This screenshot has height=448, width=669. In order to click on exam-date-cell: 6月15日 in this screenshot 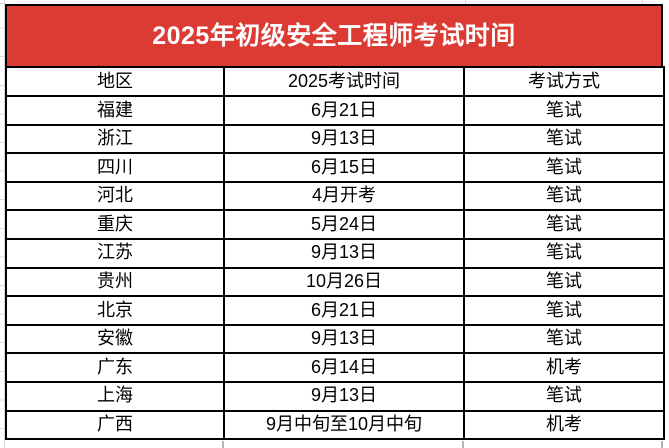, I will do `click(344, 167)`.